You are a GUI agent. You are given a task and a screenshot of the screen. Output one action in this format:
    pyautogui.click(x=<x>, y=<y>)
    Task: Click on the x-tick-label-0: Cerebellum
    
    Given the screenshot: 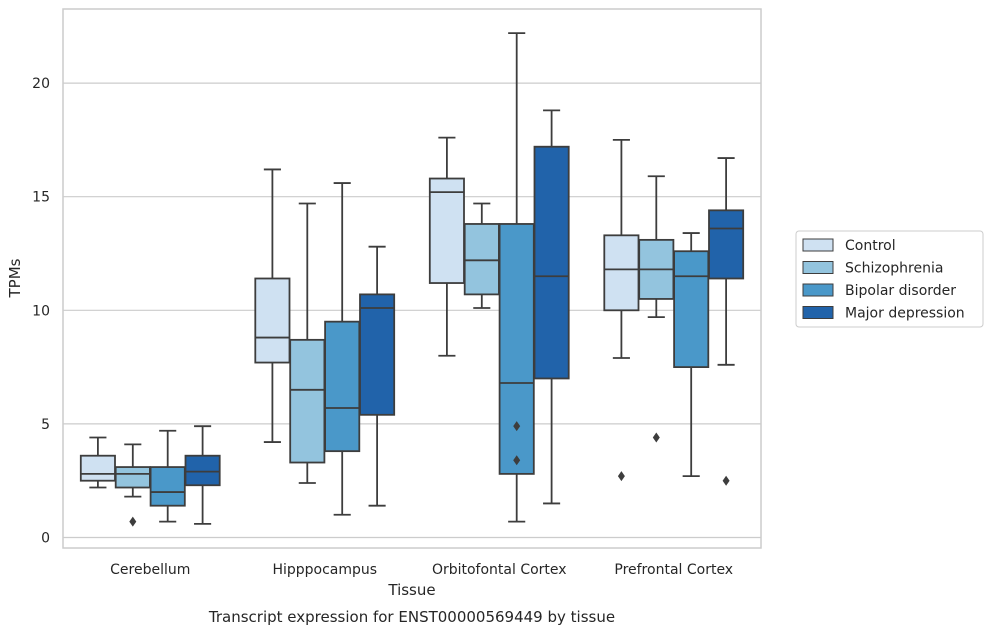 What is the action you would take?
    pyautogui.click(x=150, y=570)
    